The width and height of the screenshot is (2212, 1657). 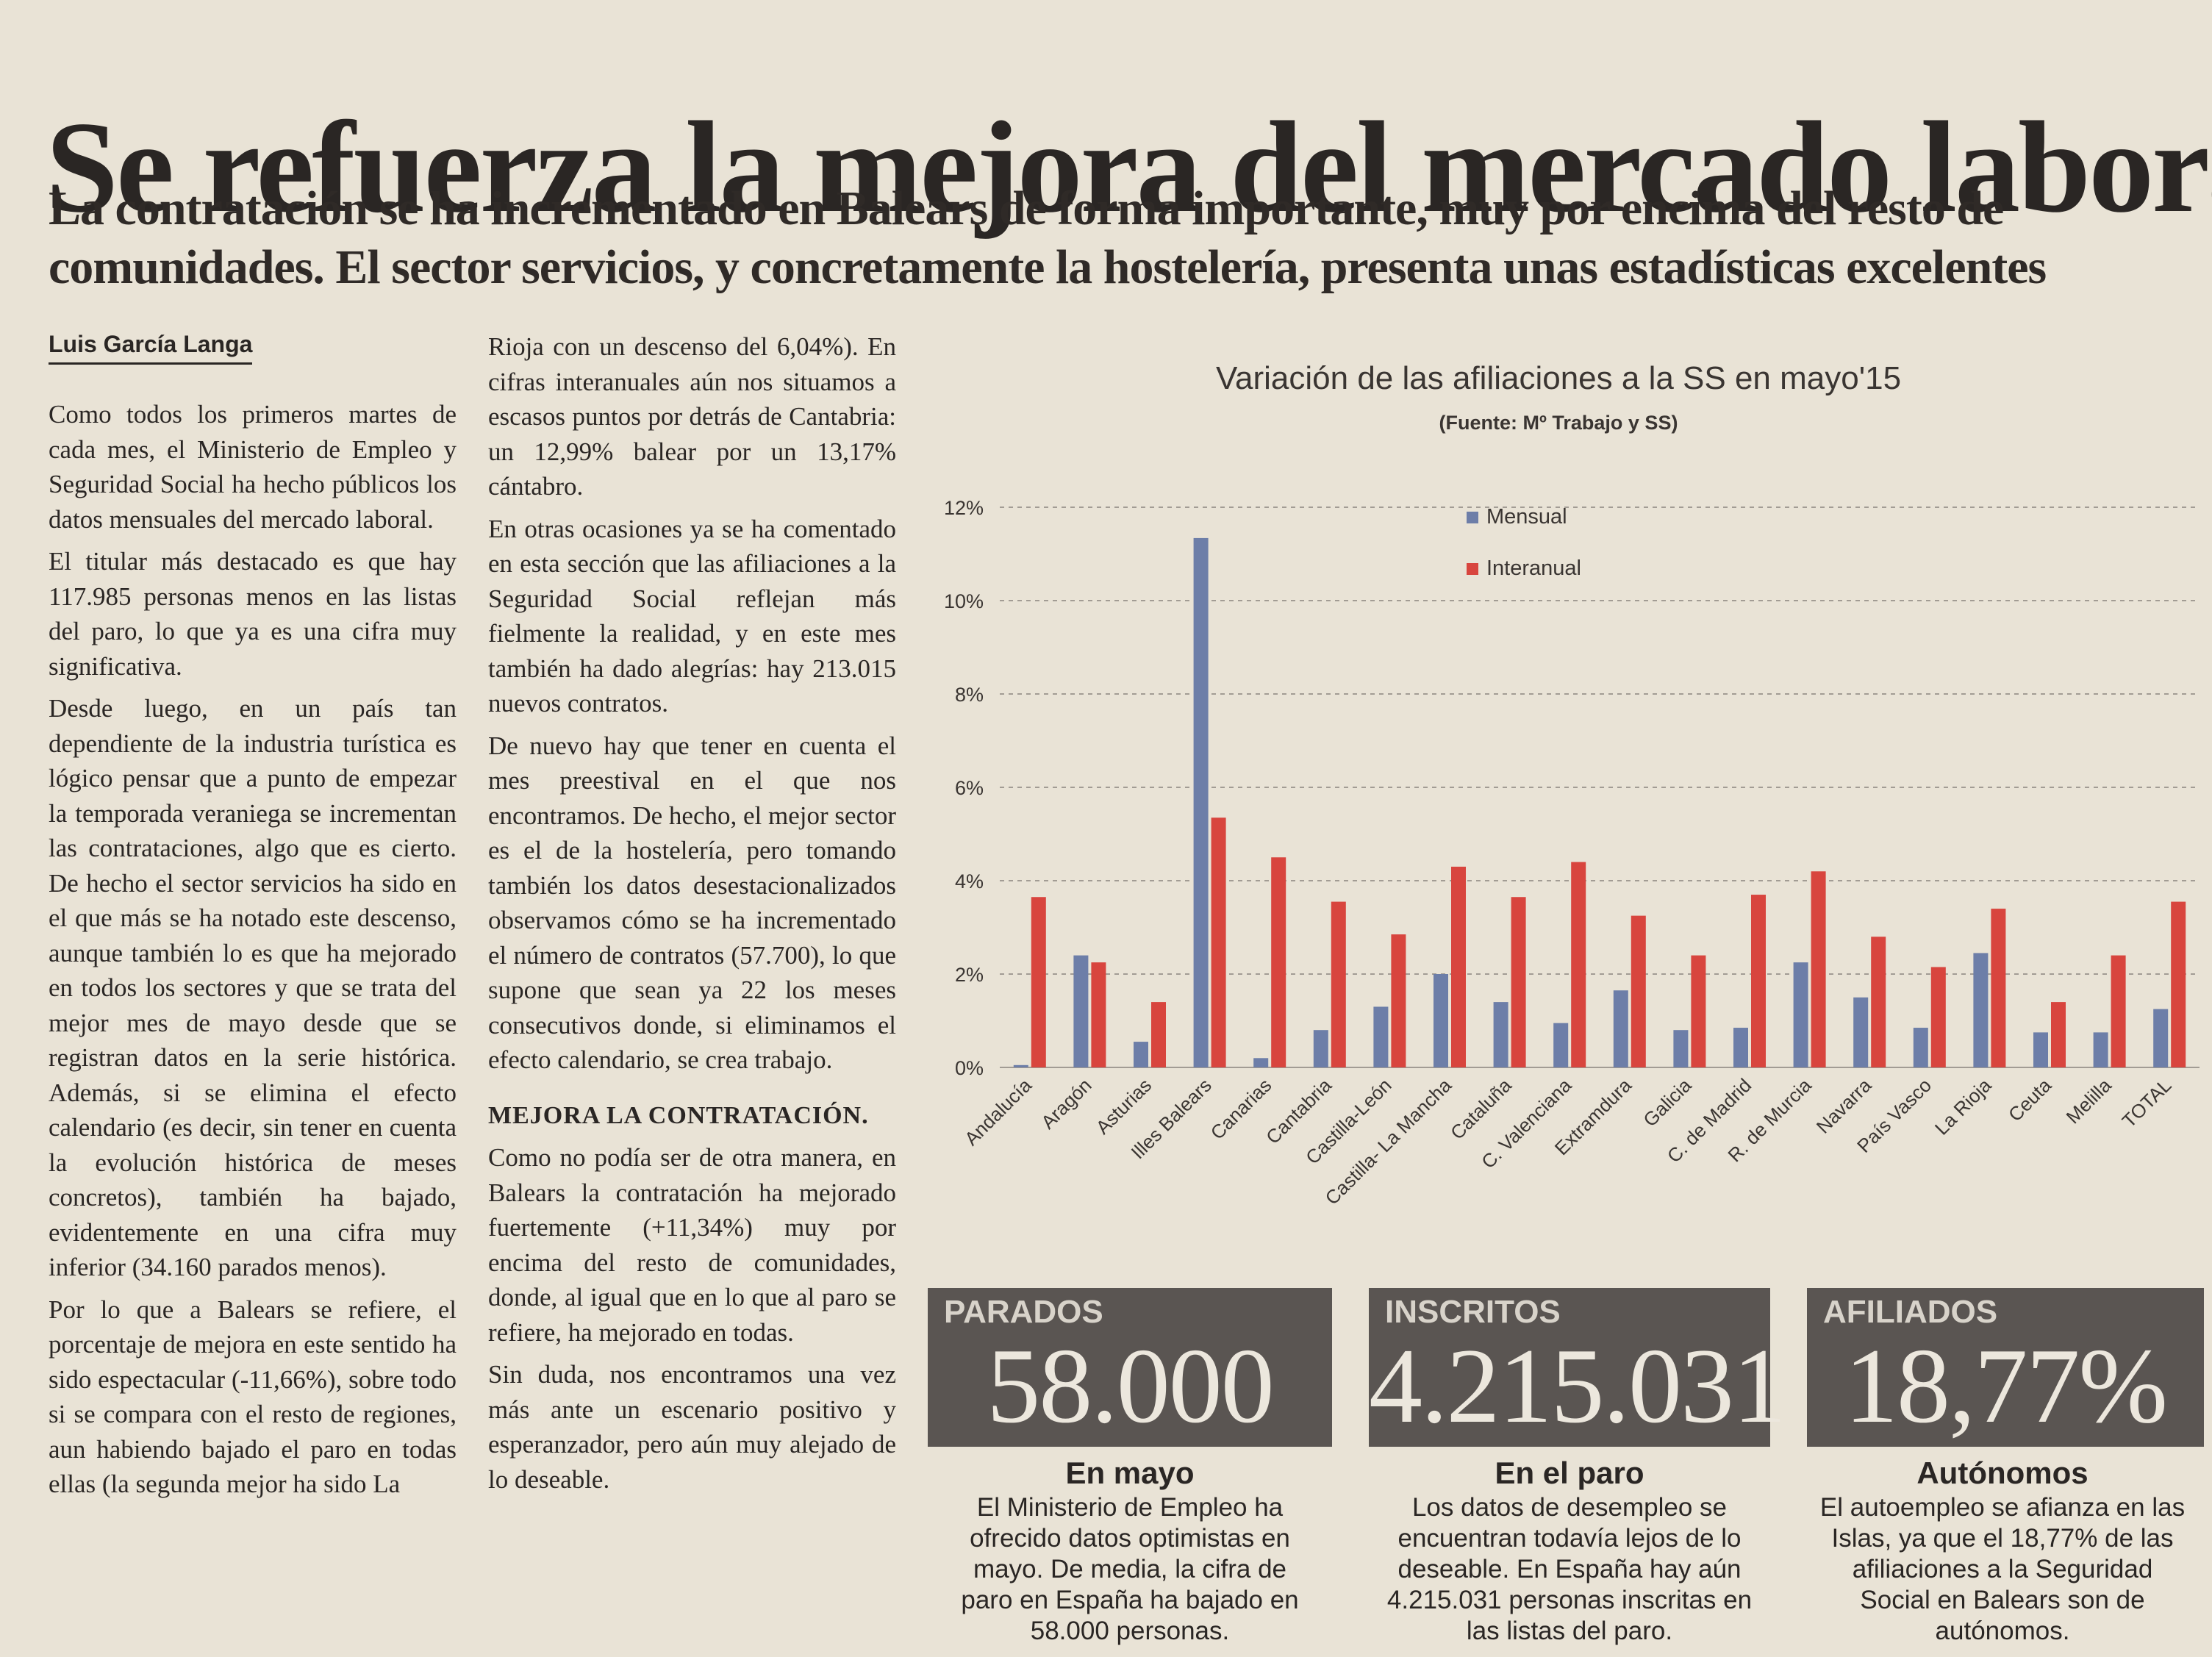 I want to click on stat-box-parados: PARADOS 58.000, so click(x=1130, y=1367).